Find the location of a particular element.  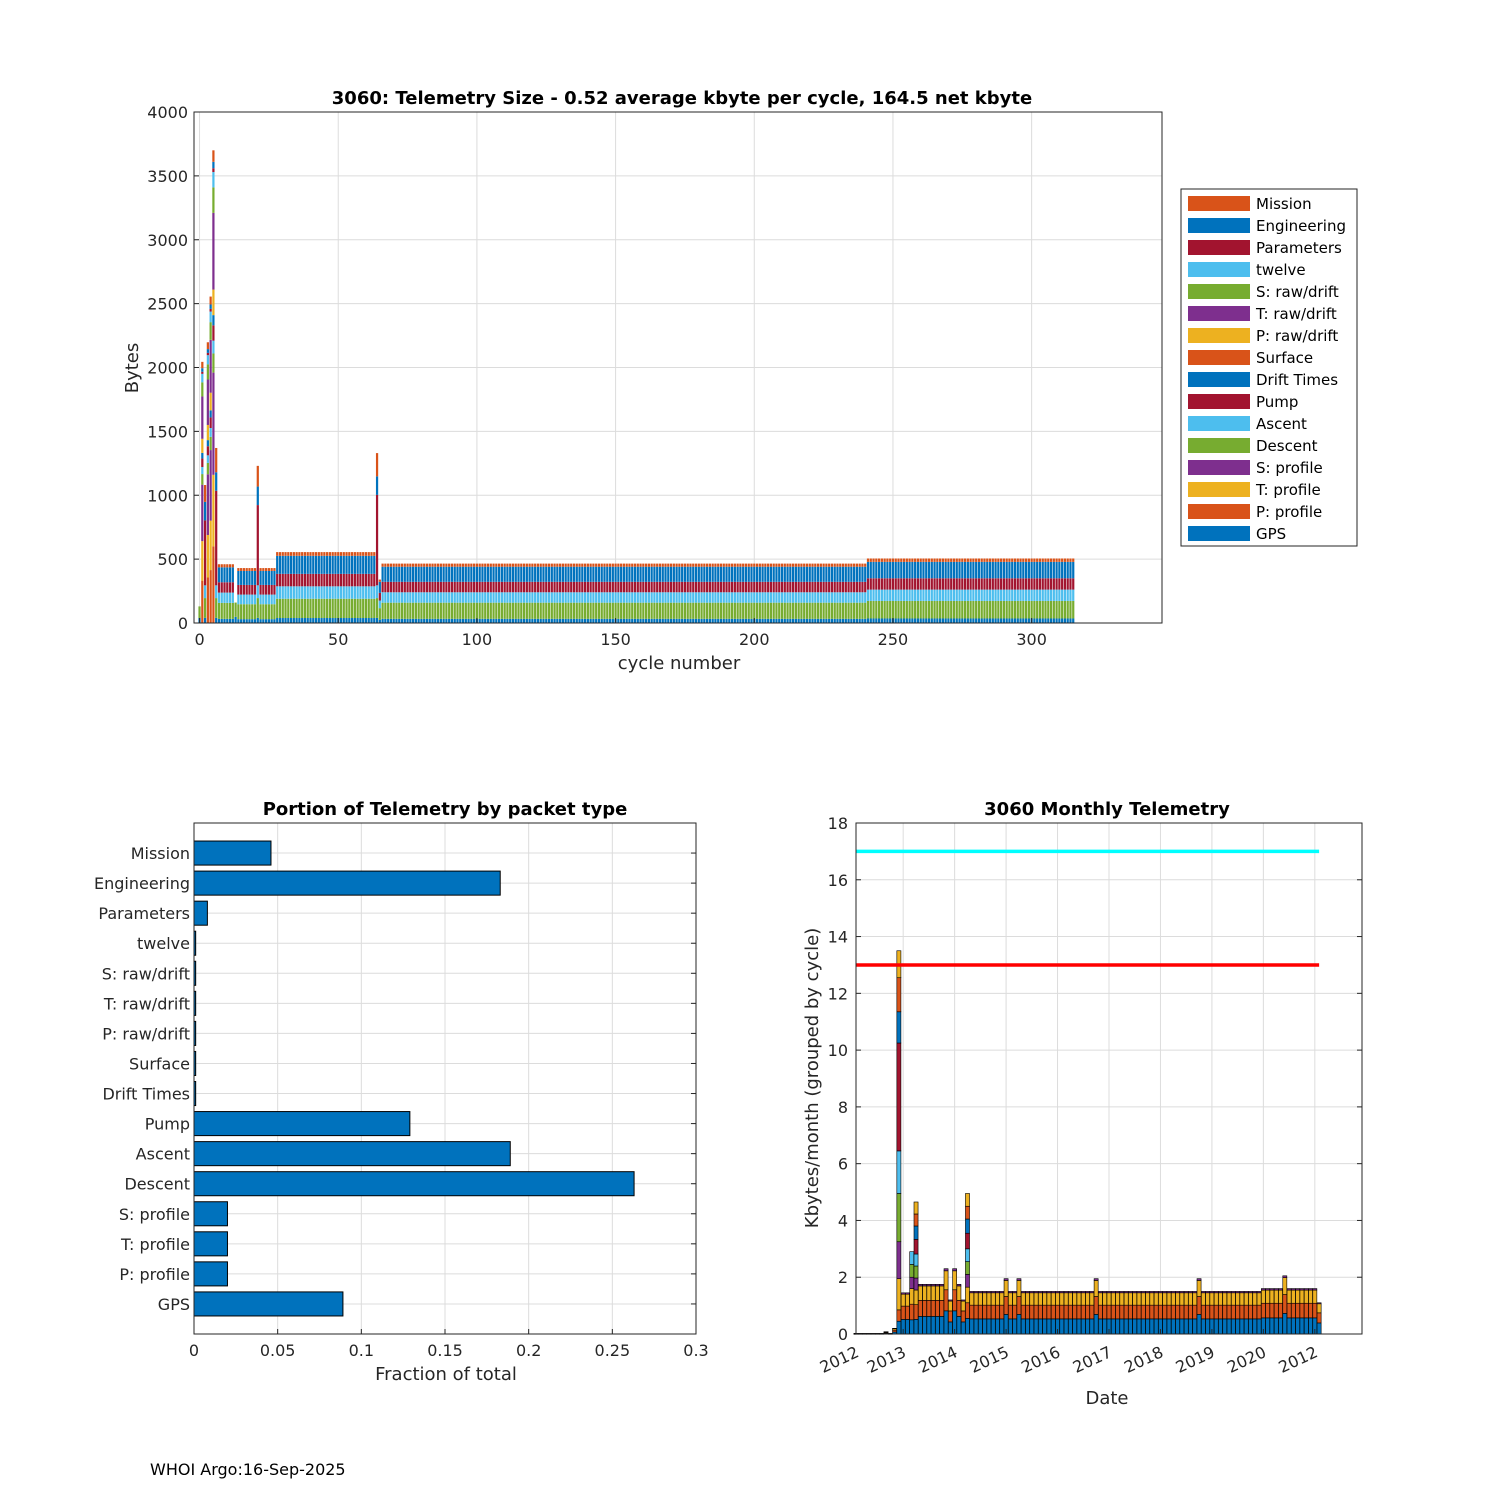

portion-bar is located at coordinates (210, 1214).